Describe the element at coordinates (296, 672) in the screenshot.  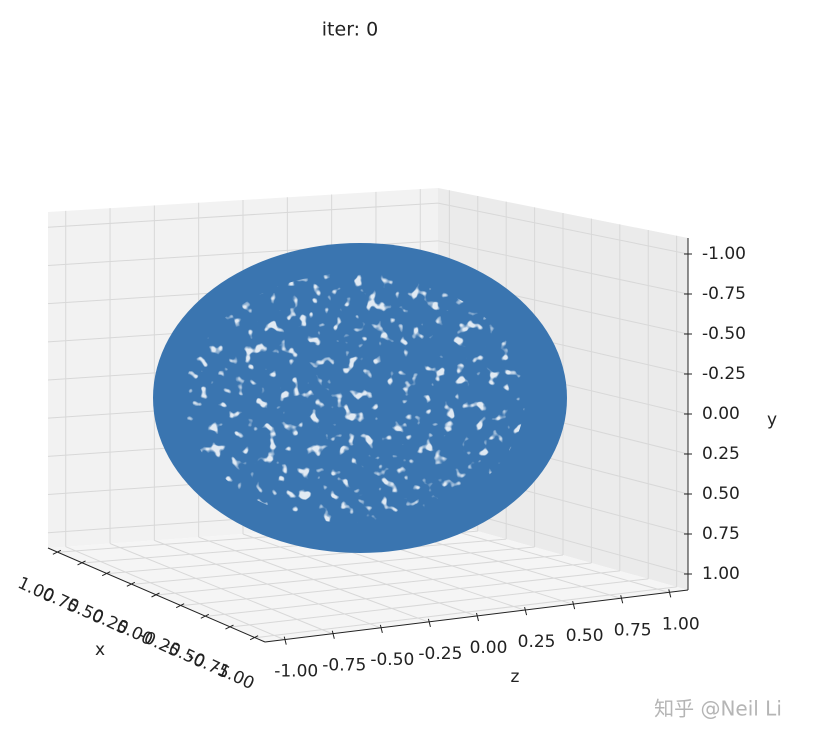
I see `z-tick-label: -1.00` at that location.